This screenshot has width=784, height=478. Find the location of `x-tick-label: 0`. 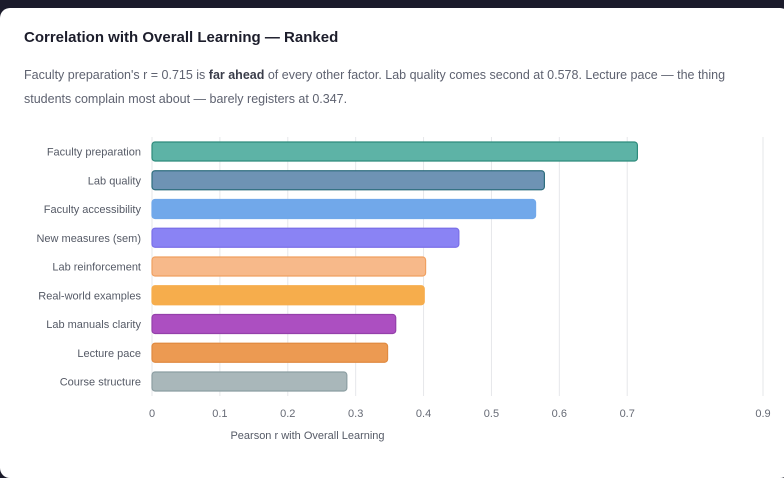

x-tick-label: 0 is located at coordinates (152, 414).